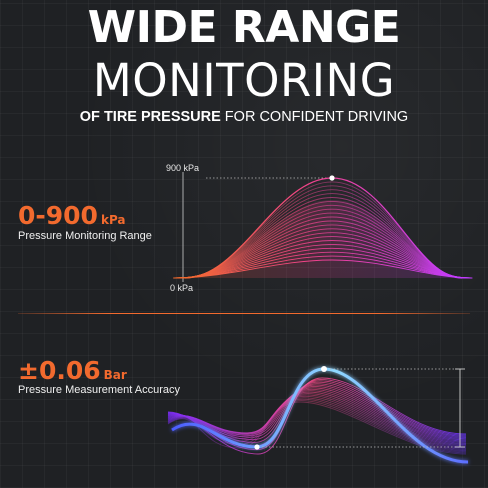 Image resolution: width=488 pixels, height=488 pixels. I want to click on range-value: 0-900 kPa, so click(72, 215).